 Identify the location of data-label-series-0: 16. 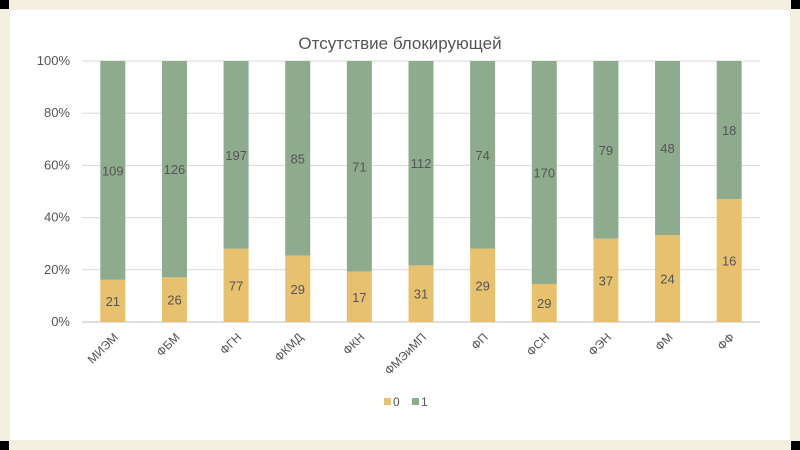
(729, 261).